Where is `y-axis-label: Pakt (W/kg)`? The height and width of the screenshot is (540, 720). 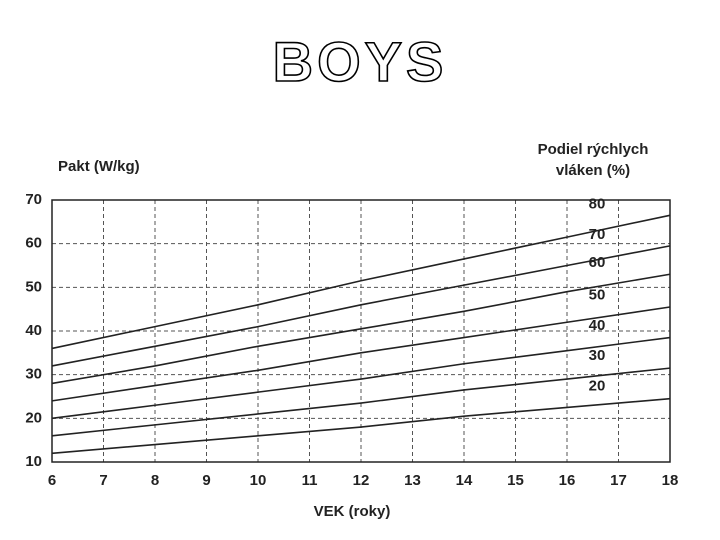
y-axis-label: Pakt (W/kg) is located at coordinates (99, 166).